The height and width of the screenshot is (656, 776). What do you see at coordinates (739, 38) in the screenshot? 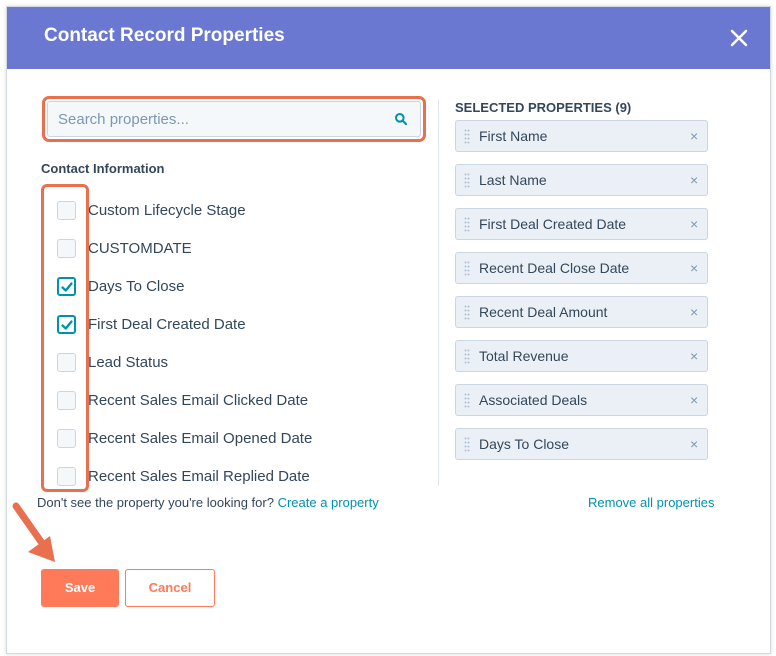
I see `close-icon` at bounding box center [739, 38].